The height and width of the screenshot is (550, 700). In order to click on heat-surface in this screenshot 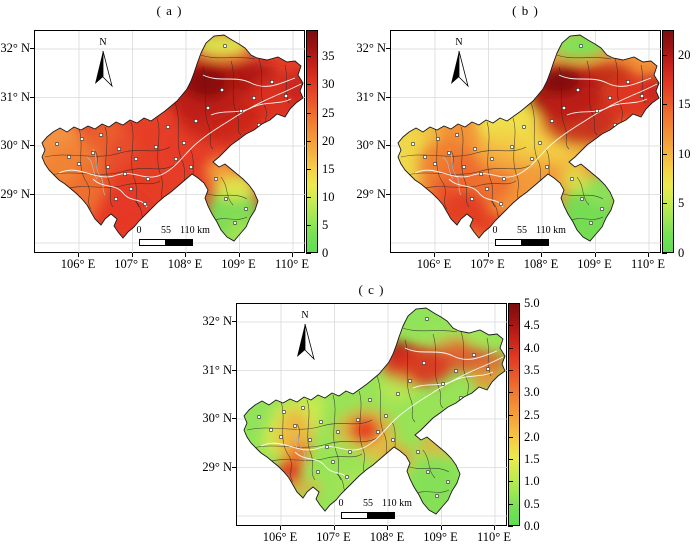, I will do `click(172, 138)`.